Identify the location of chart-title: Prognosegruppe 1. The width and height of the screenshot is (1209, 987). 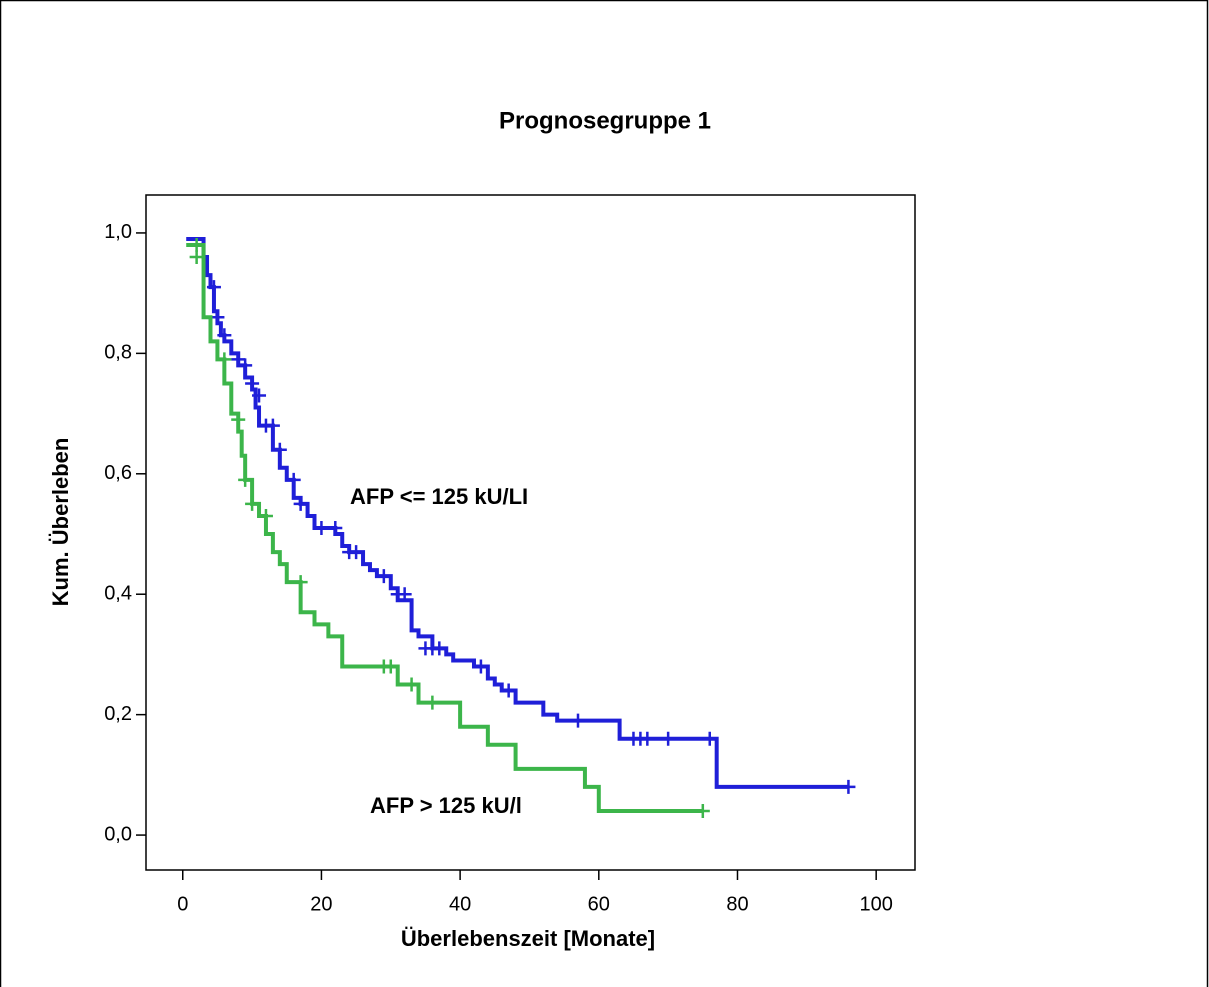
(605, 120).